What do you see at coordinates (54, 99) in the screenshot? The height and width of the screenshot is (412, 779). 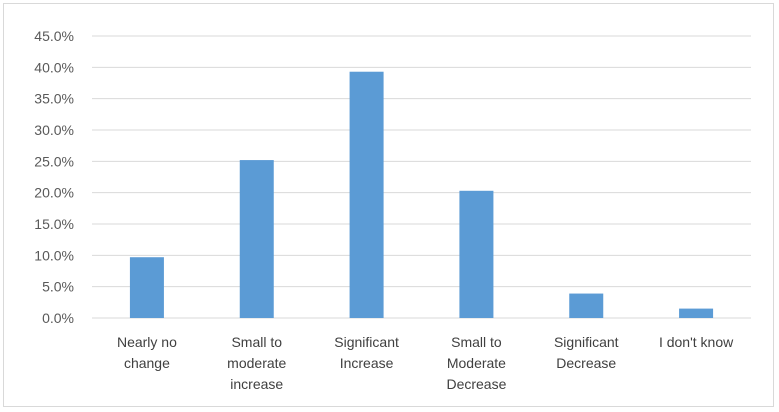 I see `y-tick-label: 35.0%` at bounding box center [54, 99].